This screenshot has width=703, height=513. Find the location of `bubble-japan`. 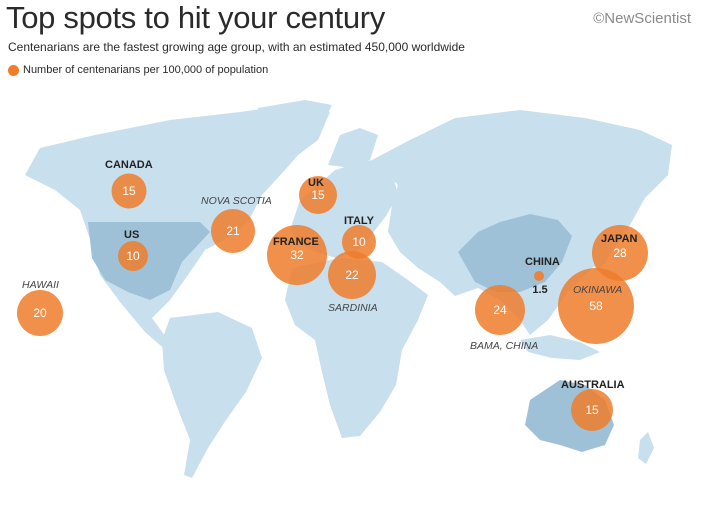

bubble-japan is located at coordinates (620, 253).